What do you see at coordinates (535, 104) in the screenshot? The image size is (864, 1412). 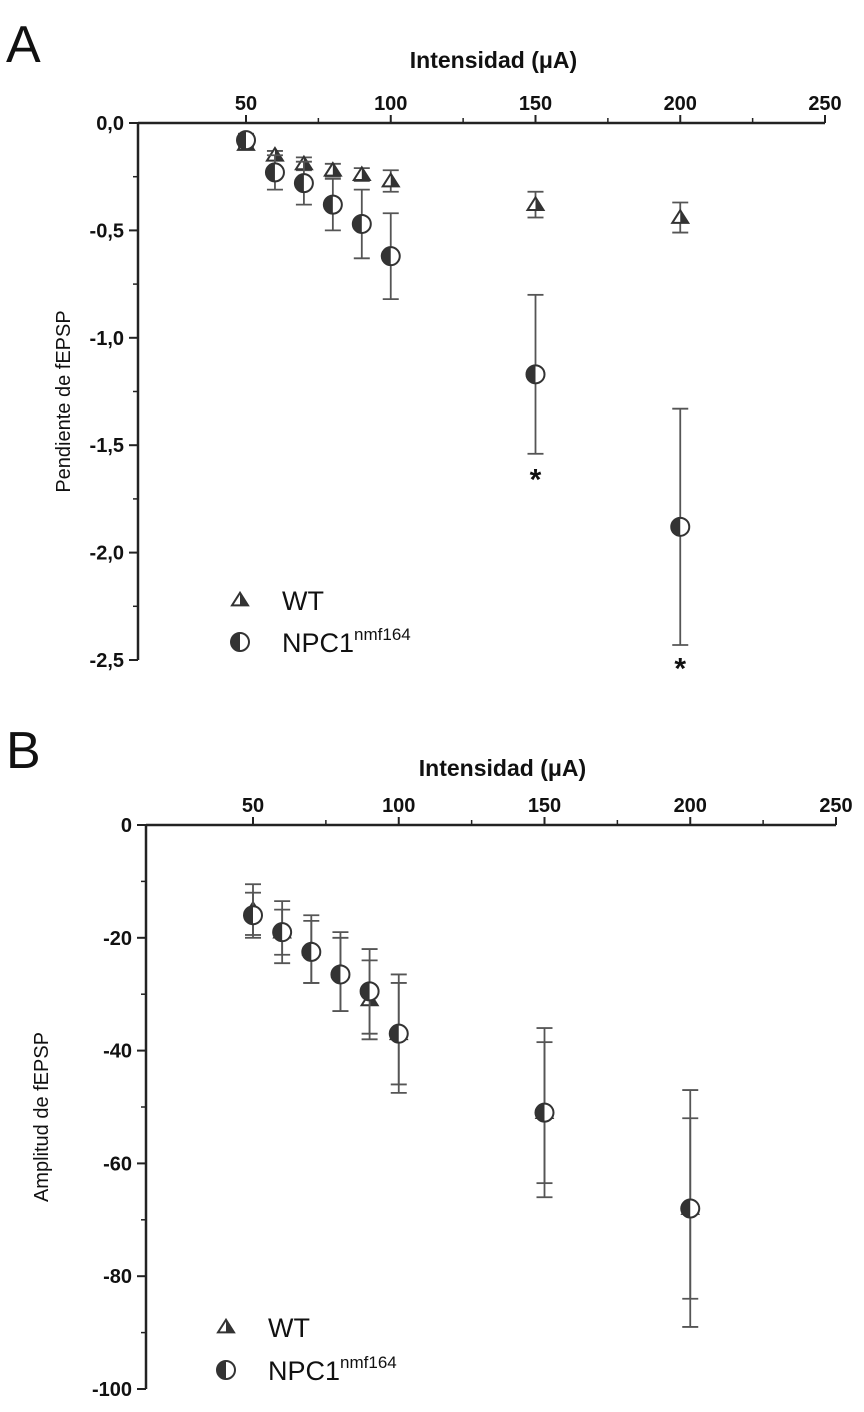 I see `x-tick-label-a: 150` at bounding box center [535, 104].